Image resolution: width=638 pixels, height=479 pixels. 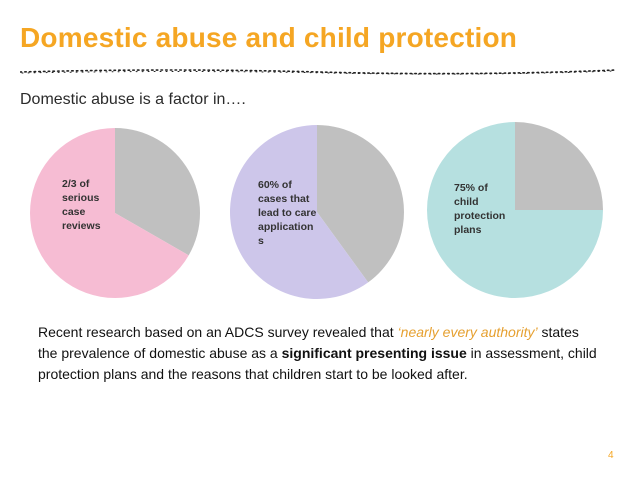 I want to click on dotted-divider, so click(x=318, y=72).